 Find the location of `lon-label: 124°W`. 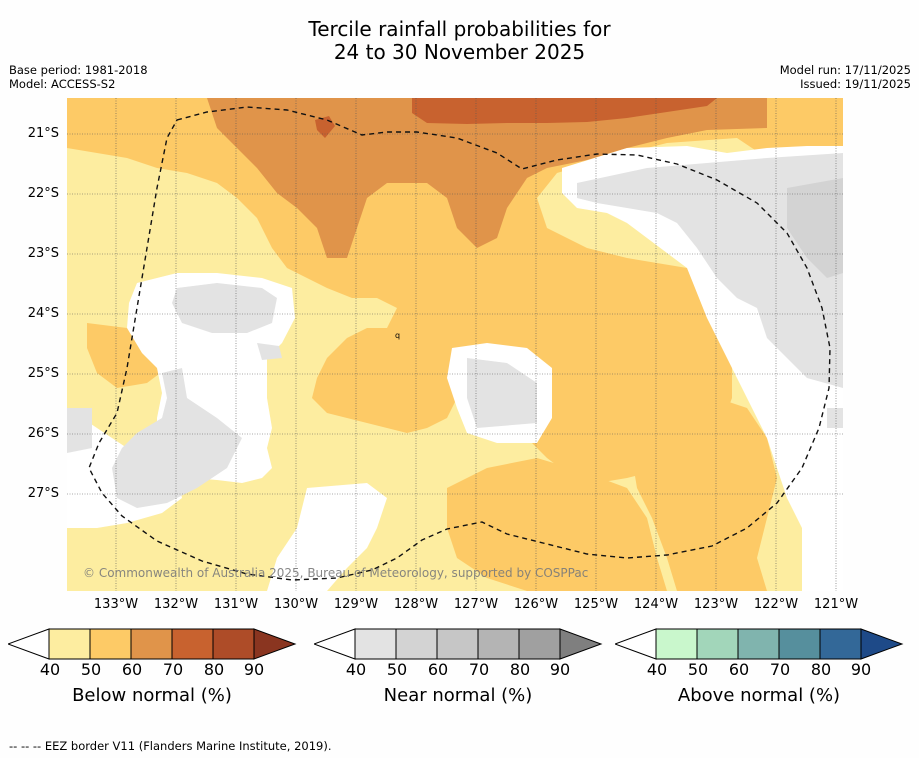

lon-label: 124°W is located at coordinates (656, 604).